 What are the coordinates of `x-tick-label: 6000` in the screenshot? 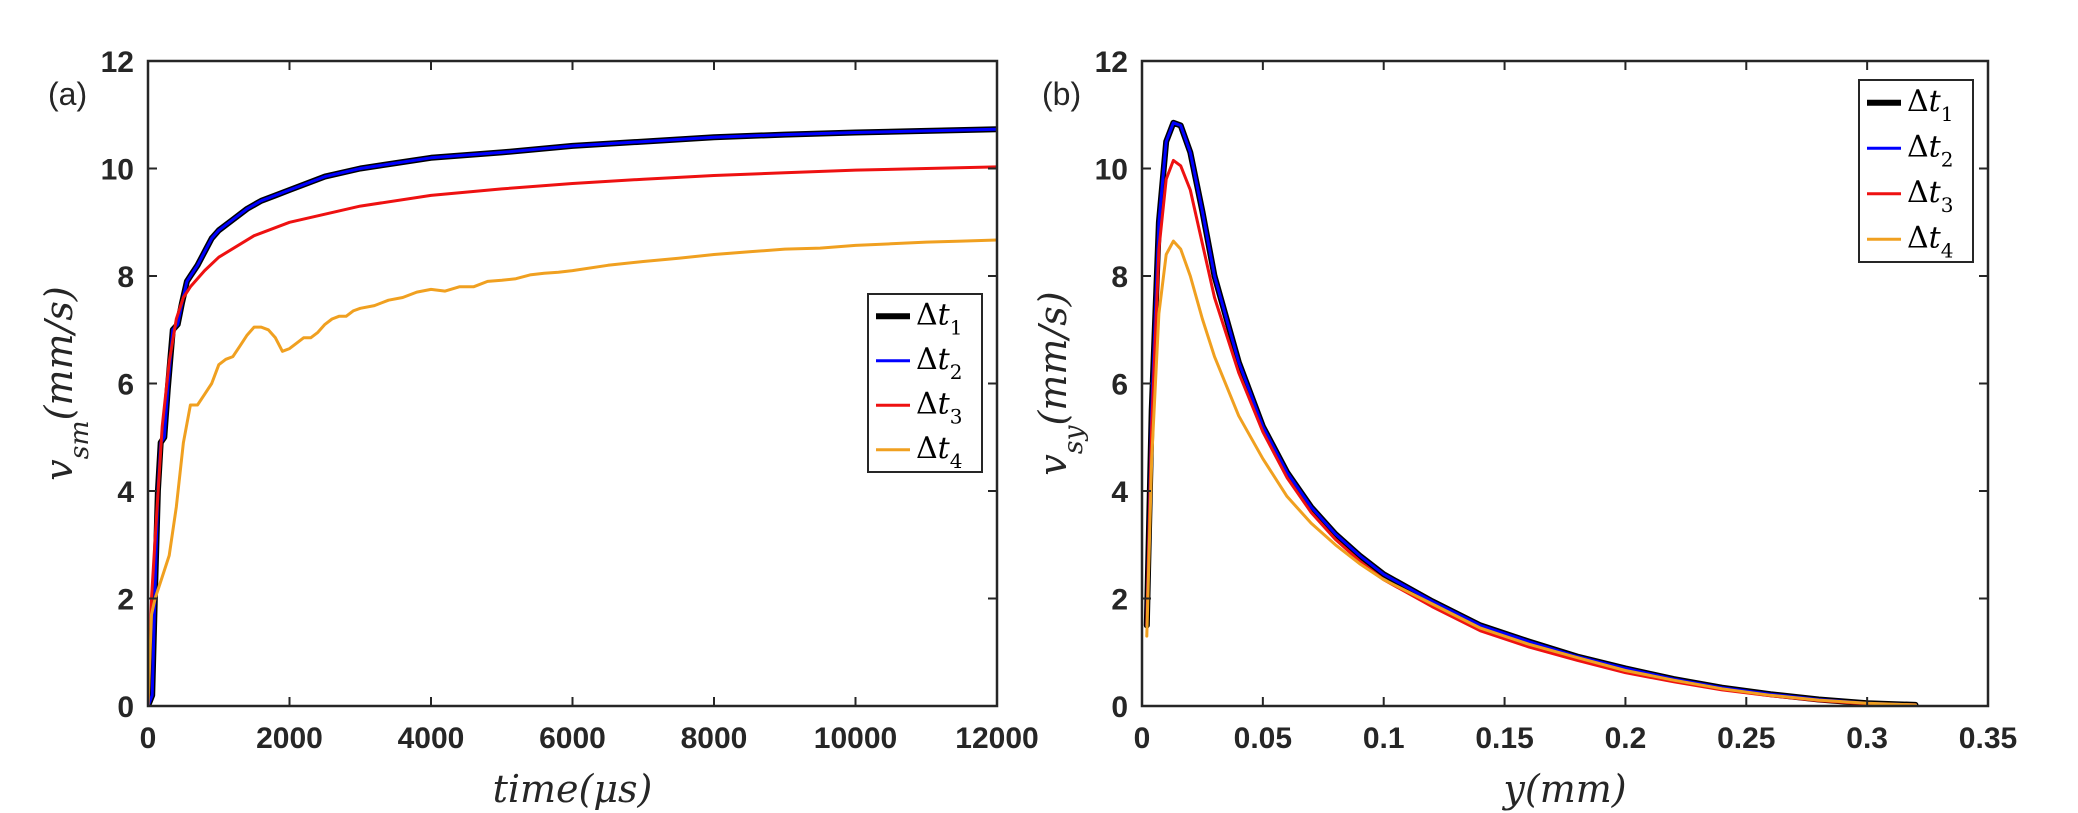 It's located at (572, 738).